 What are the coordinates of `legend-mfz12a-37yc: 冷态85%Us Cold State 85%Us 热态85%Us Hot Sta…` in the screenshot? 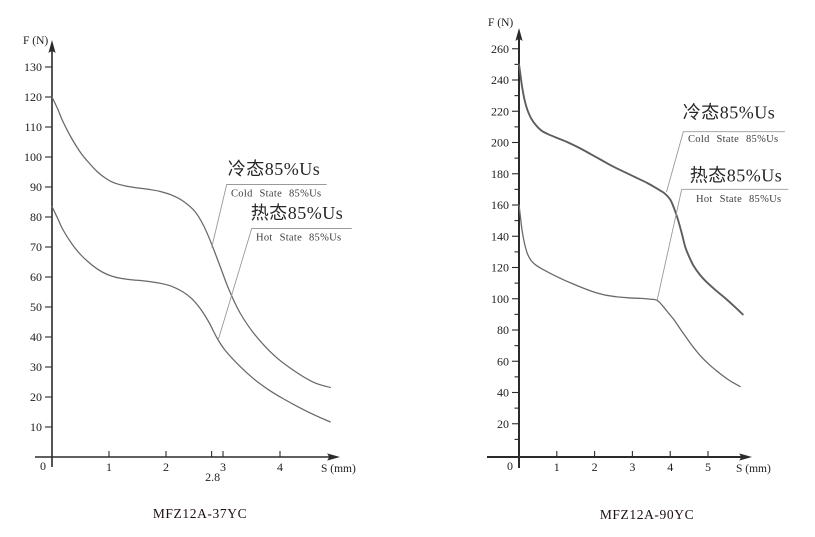 It's located at (281, 250).